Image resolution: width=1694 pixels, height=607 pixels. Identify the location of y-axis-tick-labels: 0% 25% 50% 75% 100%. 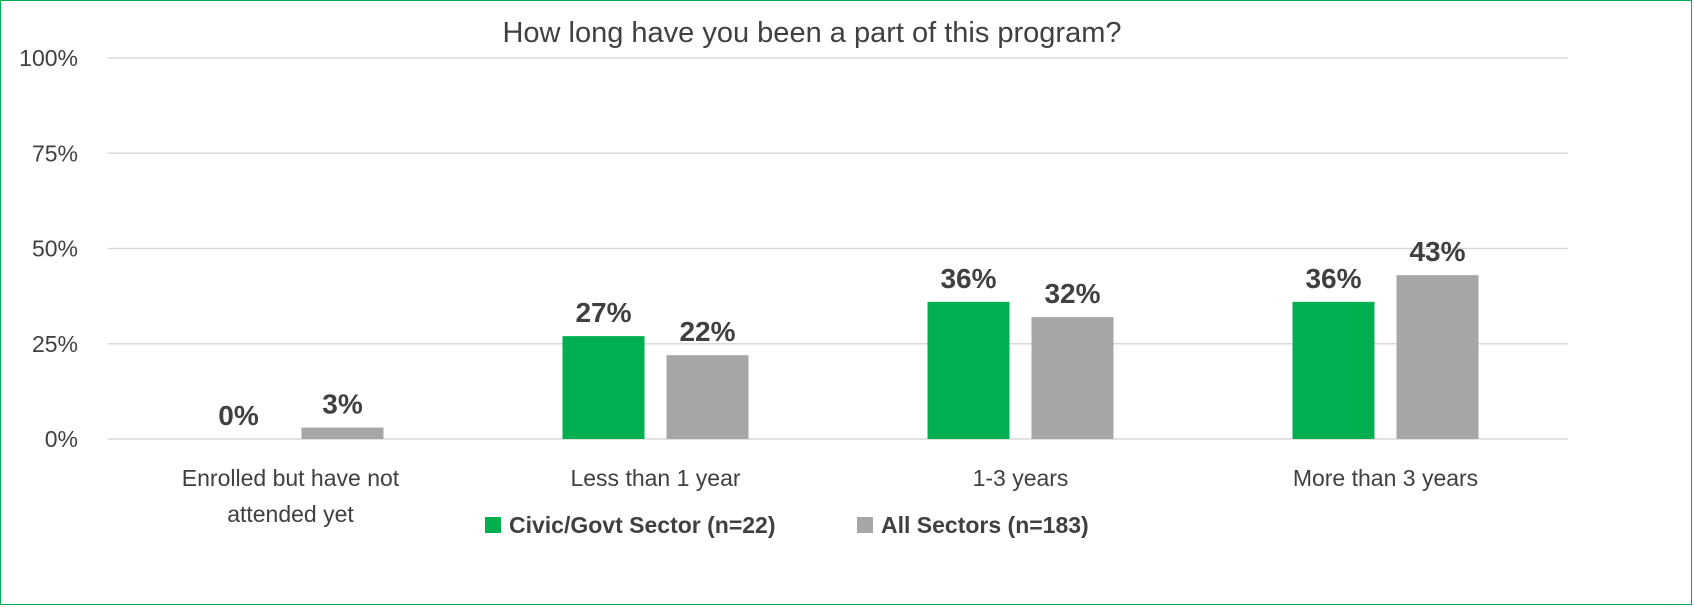
(48, 248).